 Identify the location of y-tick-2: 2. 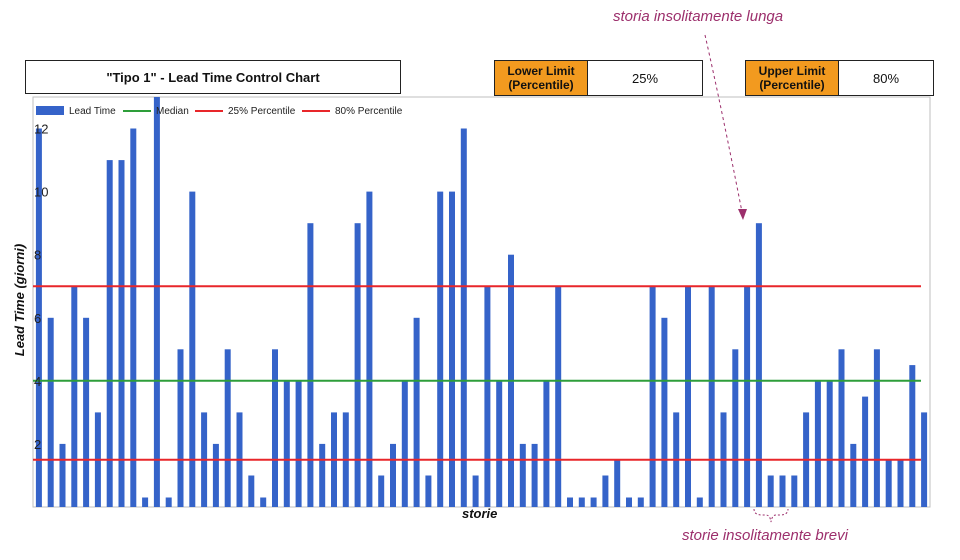
(37, 444).